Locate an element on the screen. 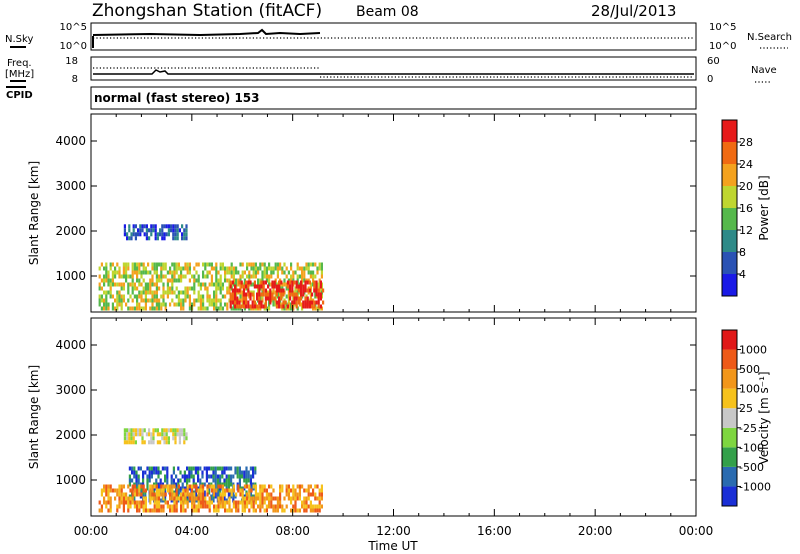  time-tick-label: 08:00 is located at coordinates (292, 531).